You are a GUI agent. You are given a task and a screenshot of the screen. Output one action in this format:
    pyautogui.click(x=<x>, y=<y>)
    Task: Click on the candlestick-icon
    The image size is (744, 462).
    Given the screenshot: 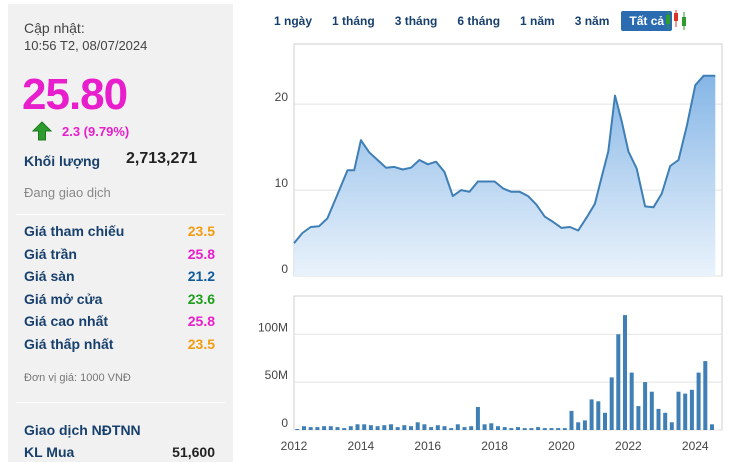 What is the action you would take?
    pyautogui.click(x=676, y=20)
    